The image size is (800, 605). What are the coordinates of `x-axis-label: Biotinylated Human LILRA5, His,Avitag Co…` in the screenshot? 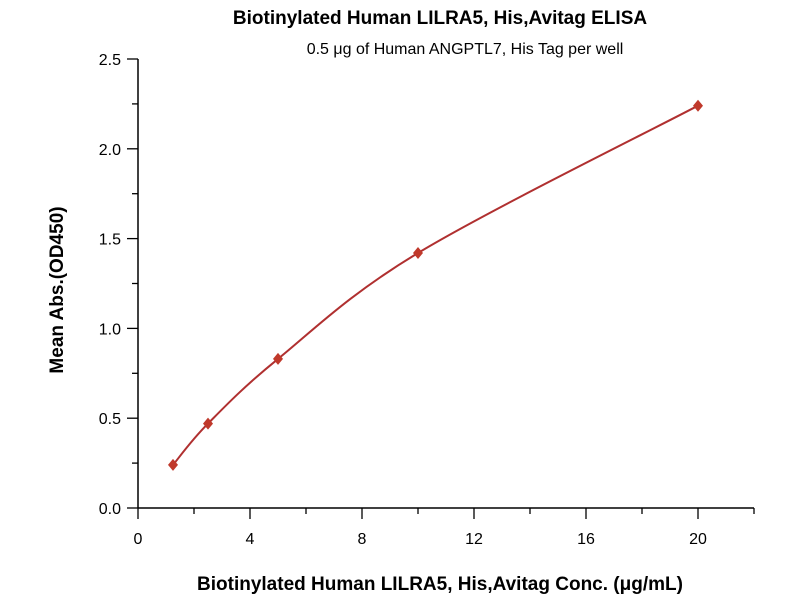 It's located at (440, 584).